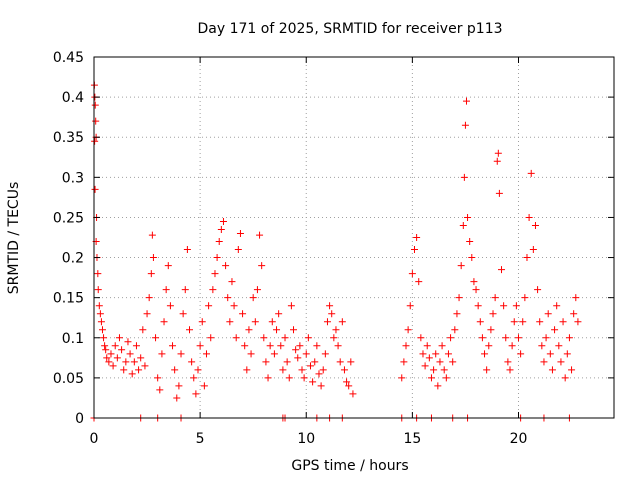  Describe the element at coordinates (68, 379) in the screenshot. I see `y-tick-label: 0.05` at that location.